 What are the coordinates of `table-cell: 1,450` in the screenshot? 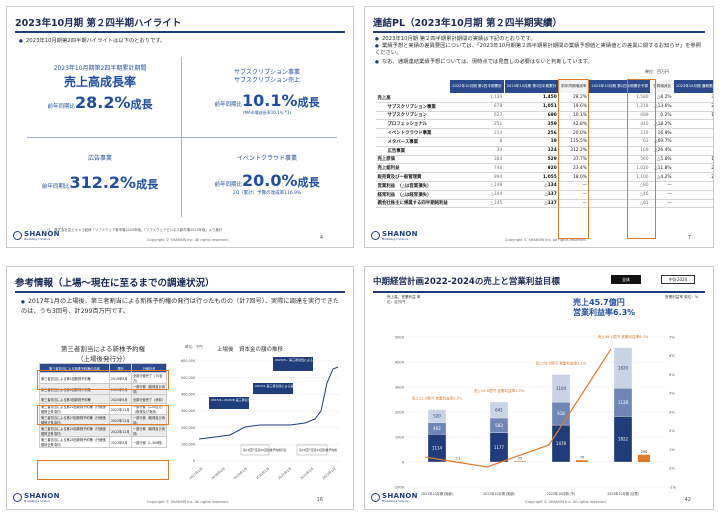 It's located at (531, 98).